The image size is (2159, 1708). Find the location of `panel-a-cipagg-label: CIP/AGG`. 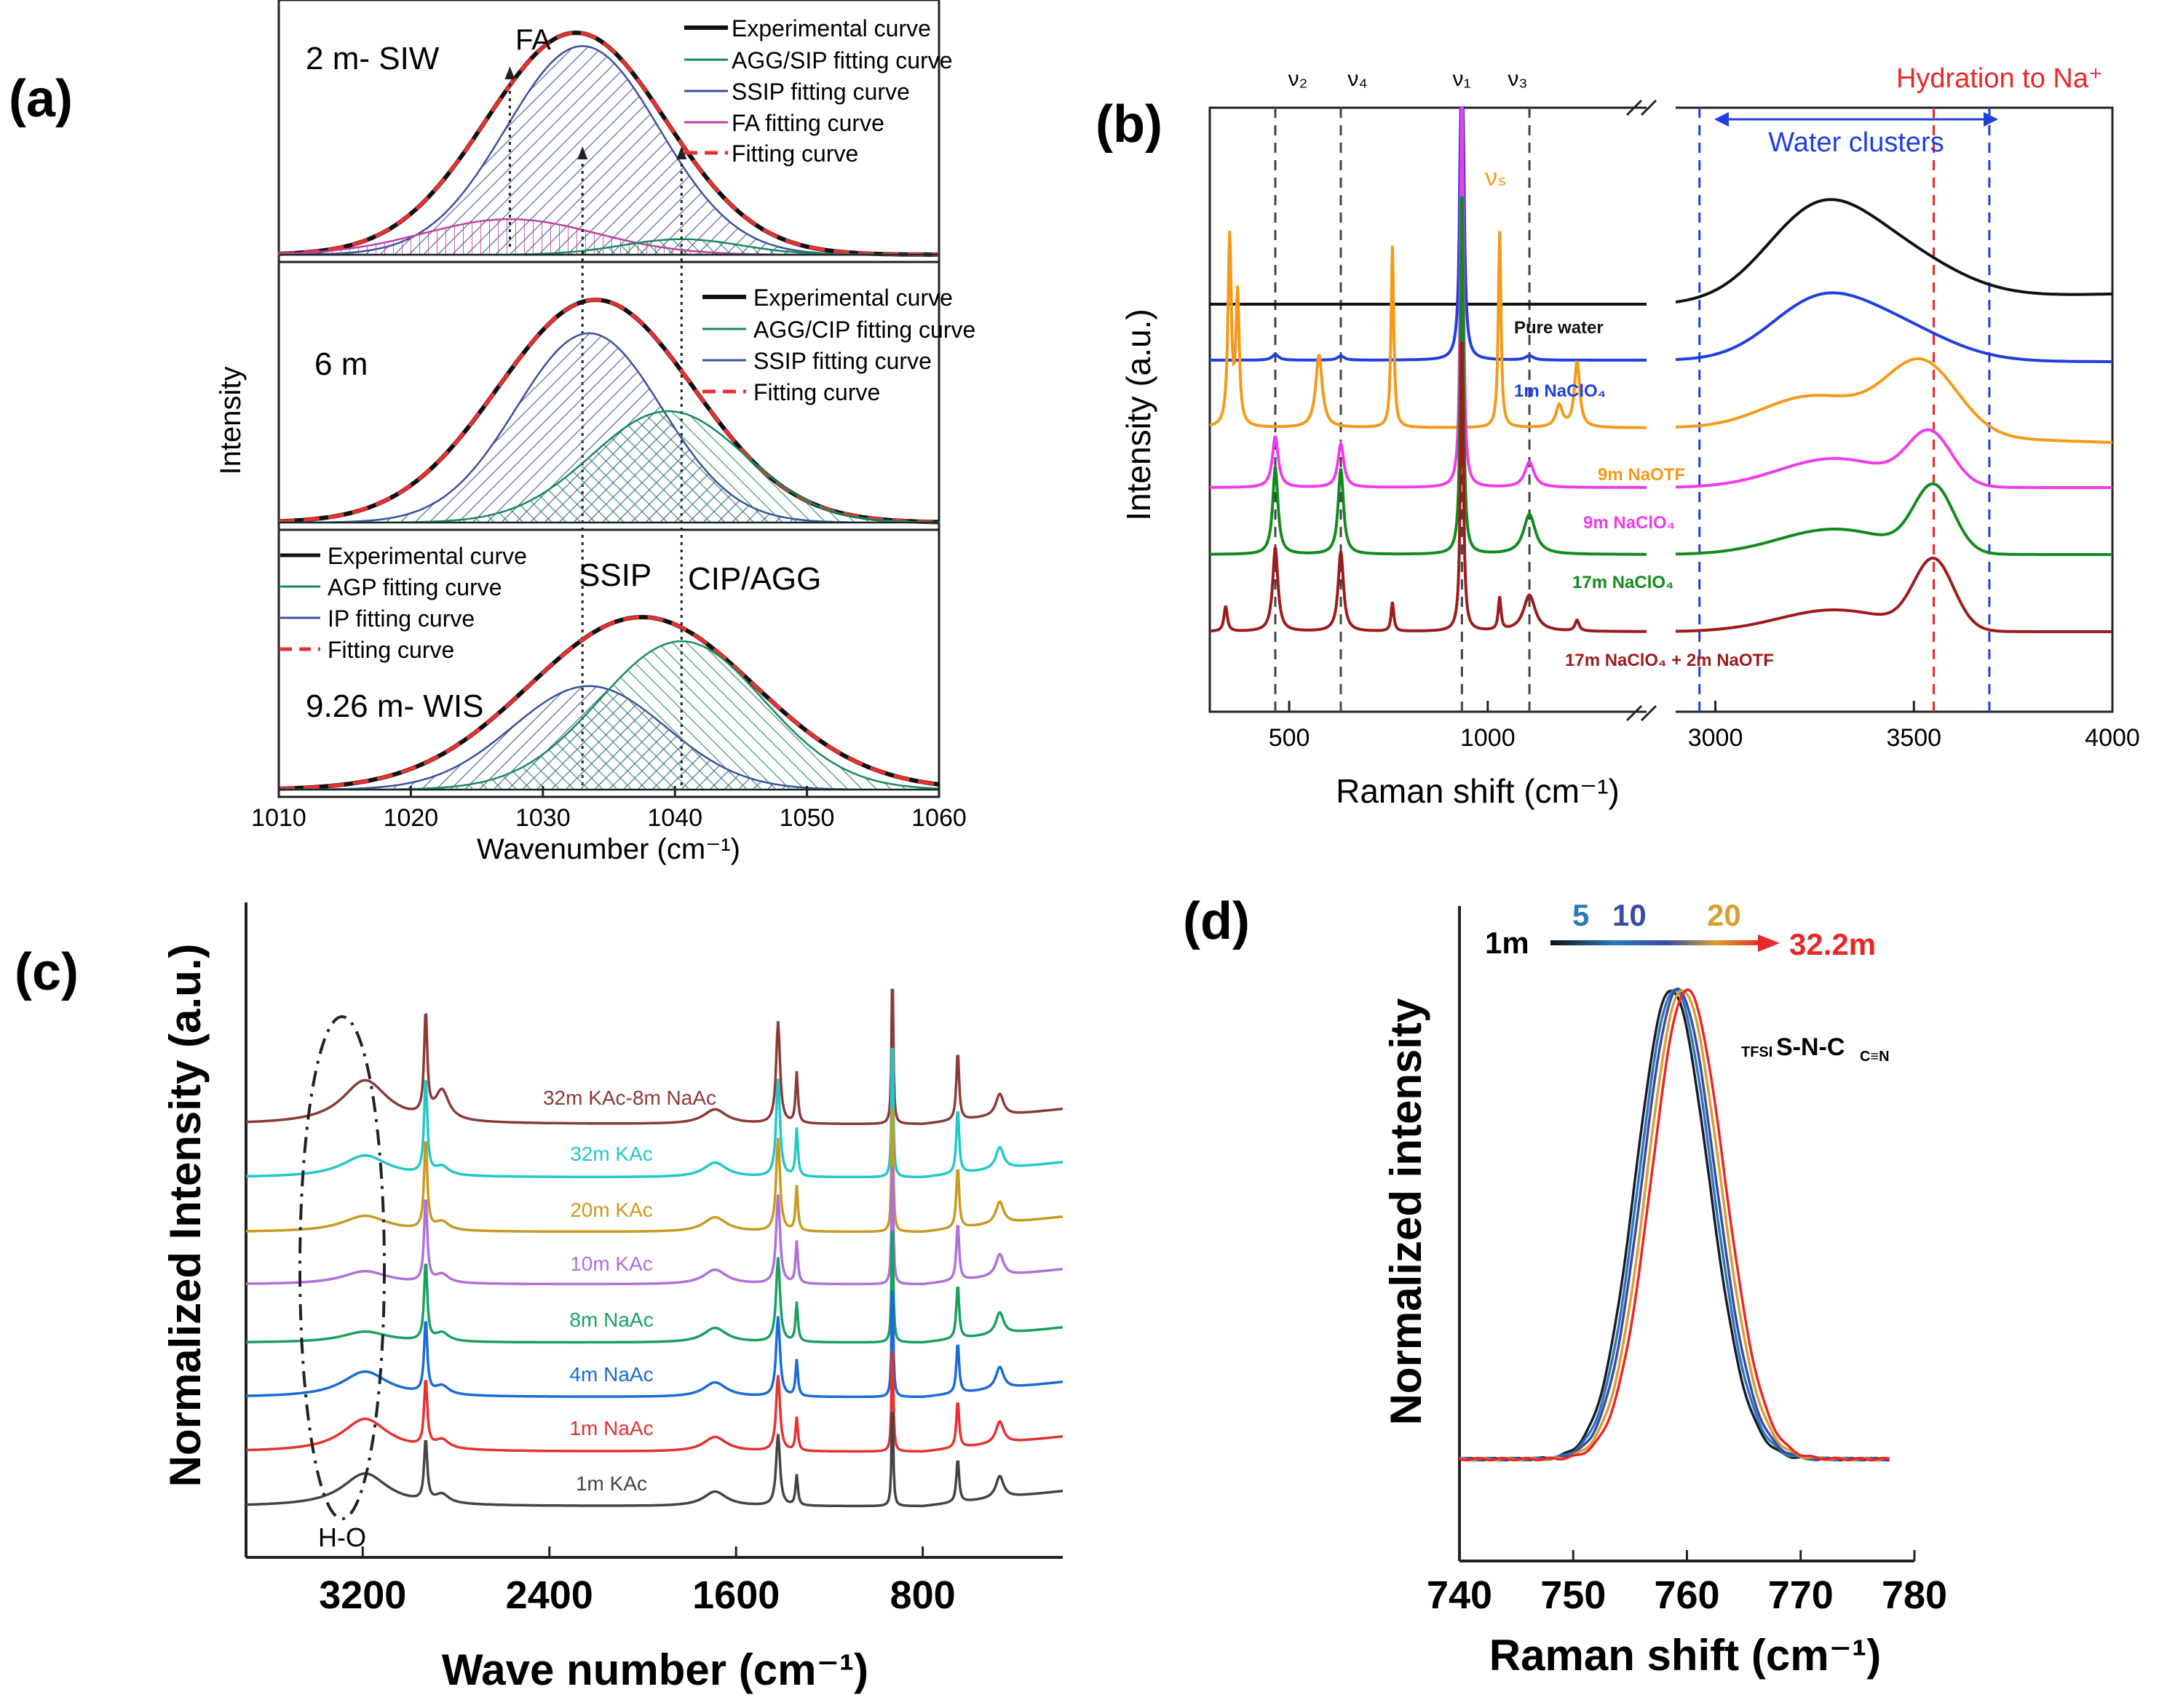

panel-a-cipagg-label: CIP/AGG is located at coordinates (754, 579).